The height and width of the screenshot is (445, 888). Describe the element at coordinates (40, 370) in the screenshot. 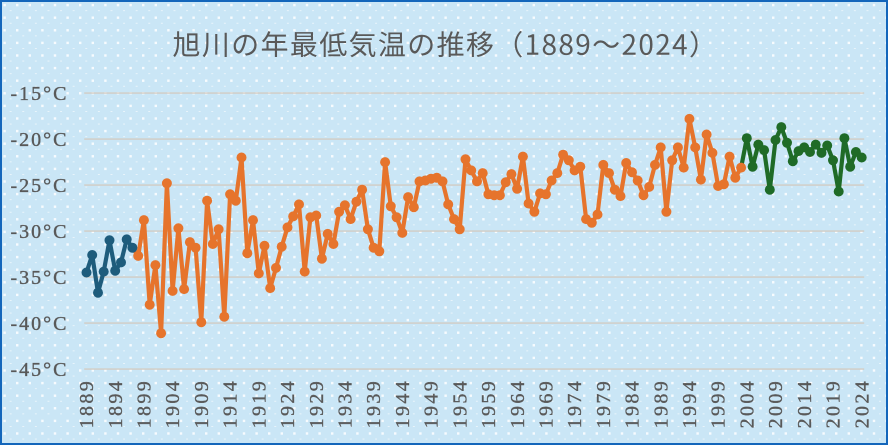

I see `svg-text: -45°C` at that location.